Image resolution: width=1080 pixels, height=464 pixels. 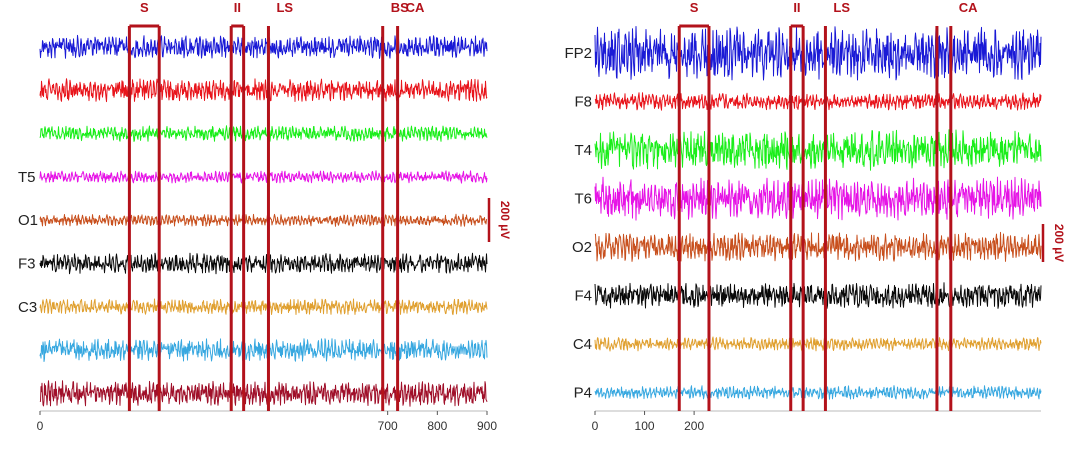 What do you see at coordinates (582, 247) in the screenshot?
I see `channel-label: O2` at bounding box center [582, 247].